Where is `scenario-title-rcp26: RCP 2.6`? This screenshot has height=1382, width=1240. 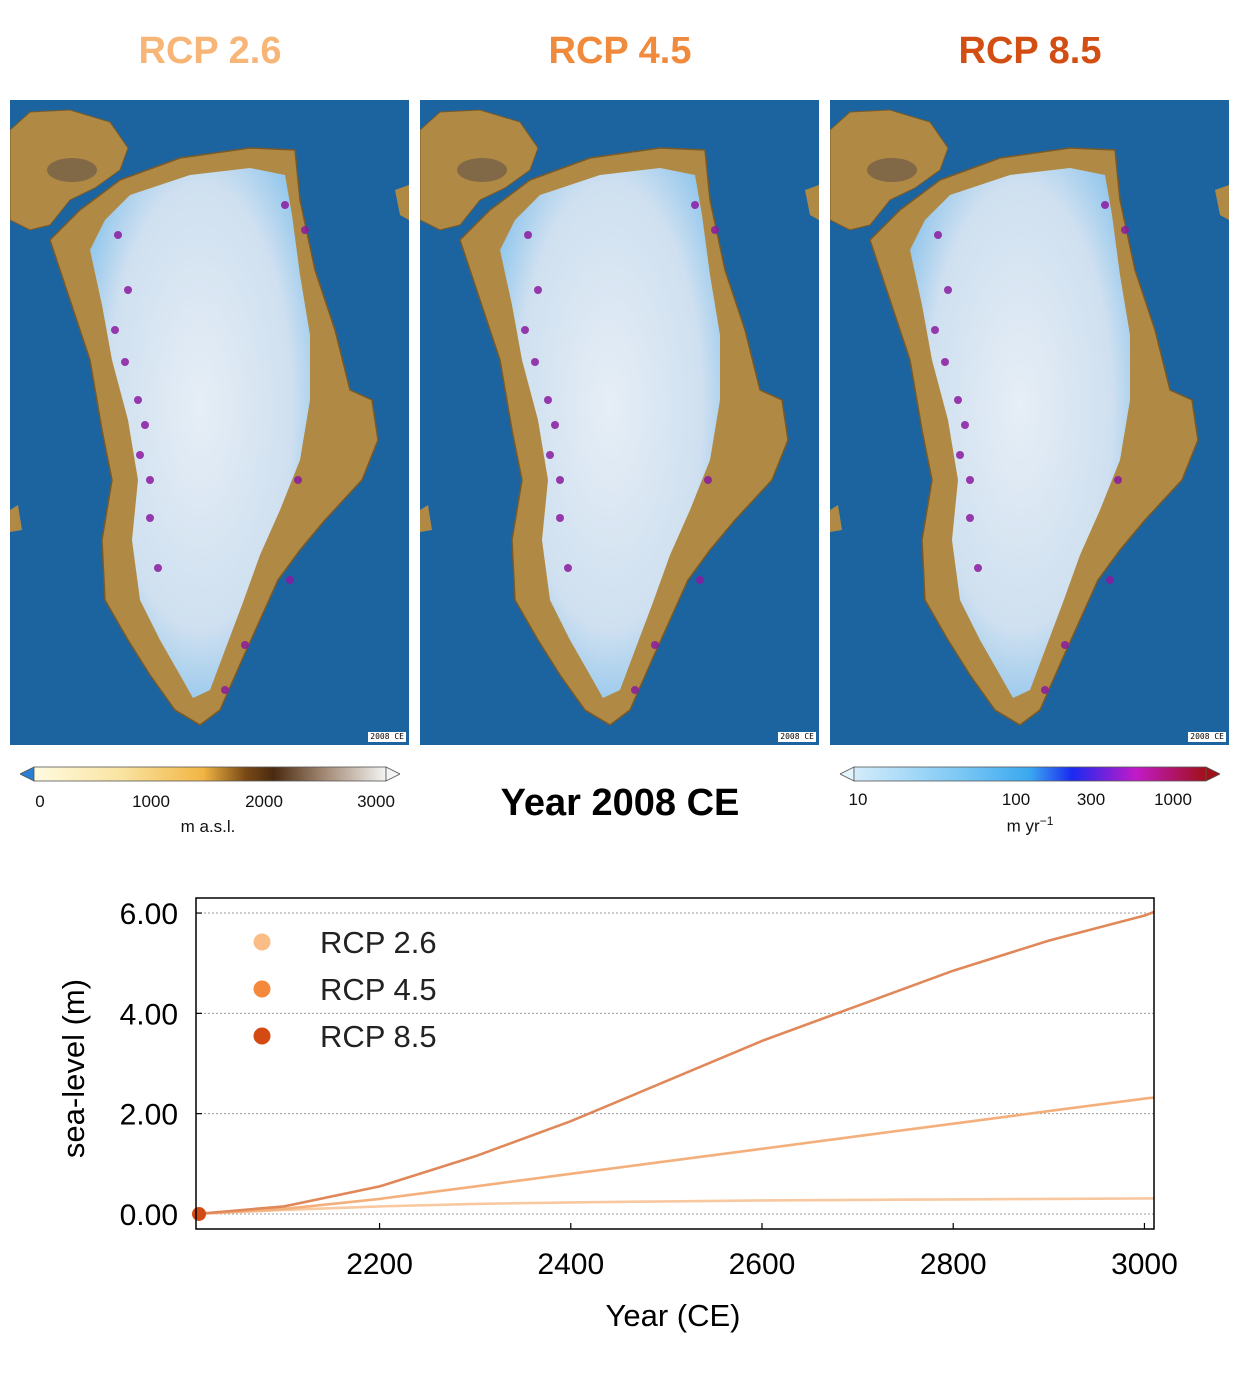 scenario-title-rcp26: RCP 2.6 is located at coordinates (210, 51).